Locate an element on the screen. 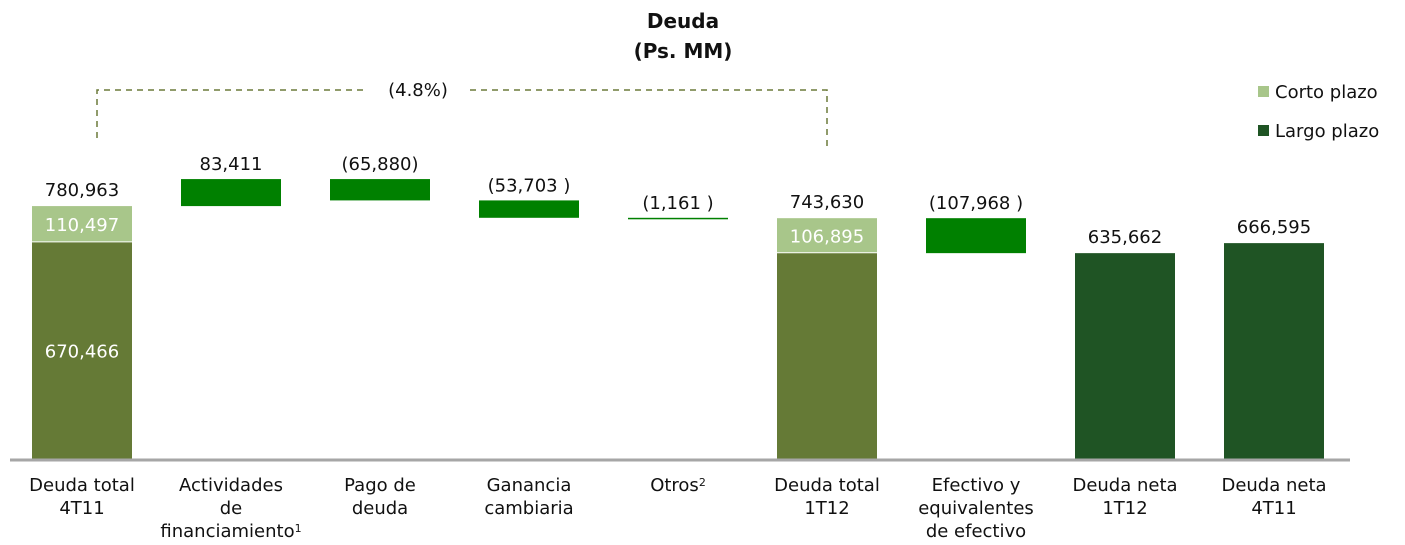  segment-label: 670,466 is located at coordinates (82, 351).